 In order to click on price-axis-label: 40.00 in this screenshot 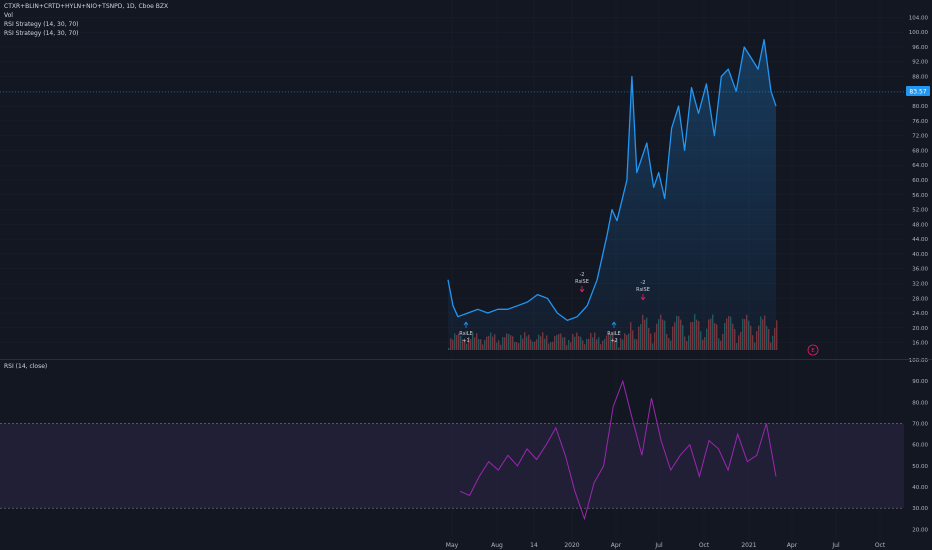, I will do `click(920, 255)`.